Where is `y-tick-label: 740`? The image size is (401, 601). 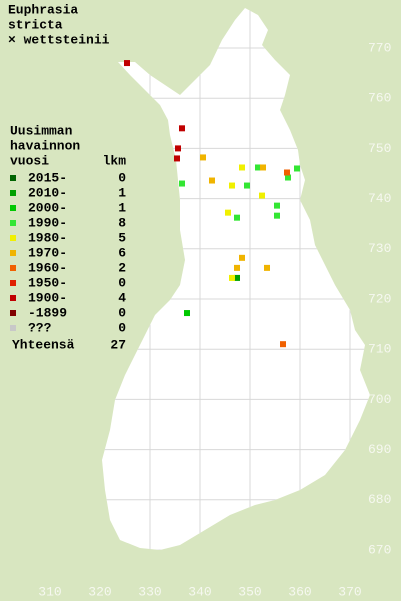
y-tick-label: 740 is located at coordinates (379, 198).